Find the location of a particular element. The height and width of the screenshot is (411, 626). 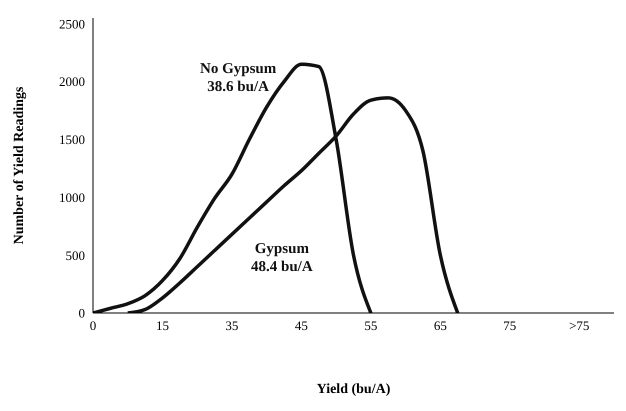

y-tick-label: 2500 is located at coordinates (72, 24).